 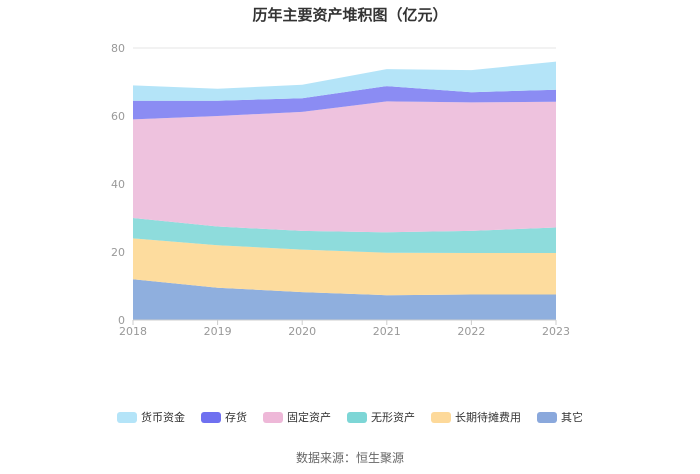 What do you see at coordinates (121, 320) in the screenshot?
I see `y-tick-label: 0` at bounding box center [121, 320].